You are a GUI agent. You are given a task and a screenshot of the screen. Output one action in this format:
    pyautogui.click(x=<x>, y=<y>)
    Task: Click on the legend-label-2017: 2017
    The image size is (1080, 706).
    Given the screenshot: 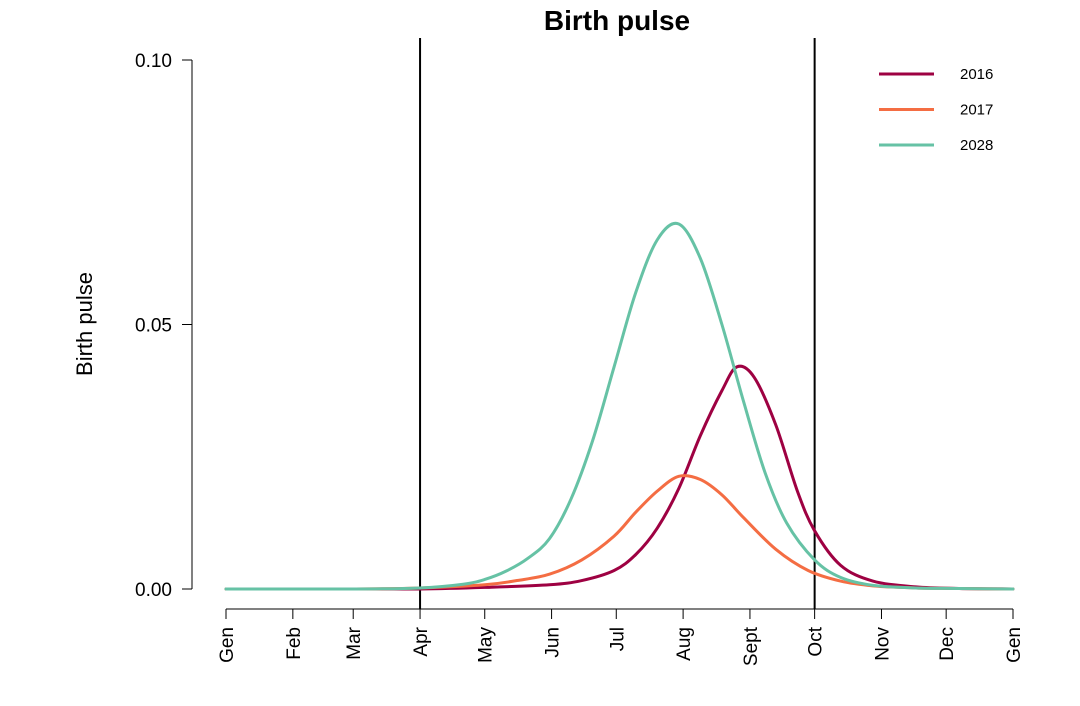 What is the action you would take?
    pyautogui.click(x=976, y=110)
    